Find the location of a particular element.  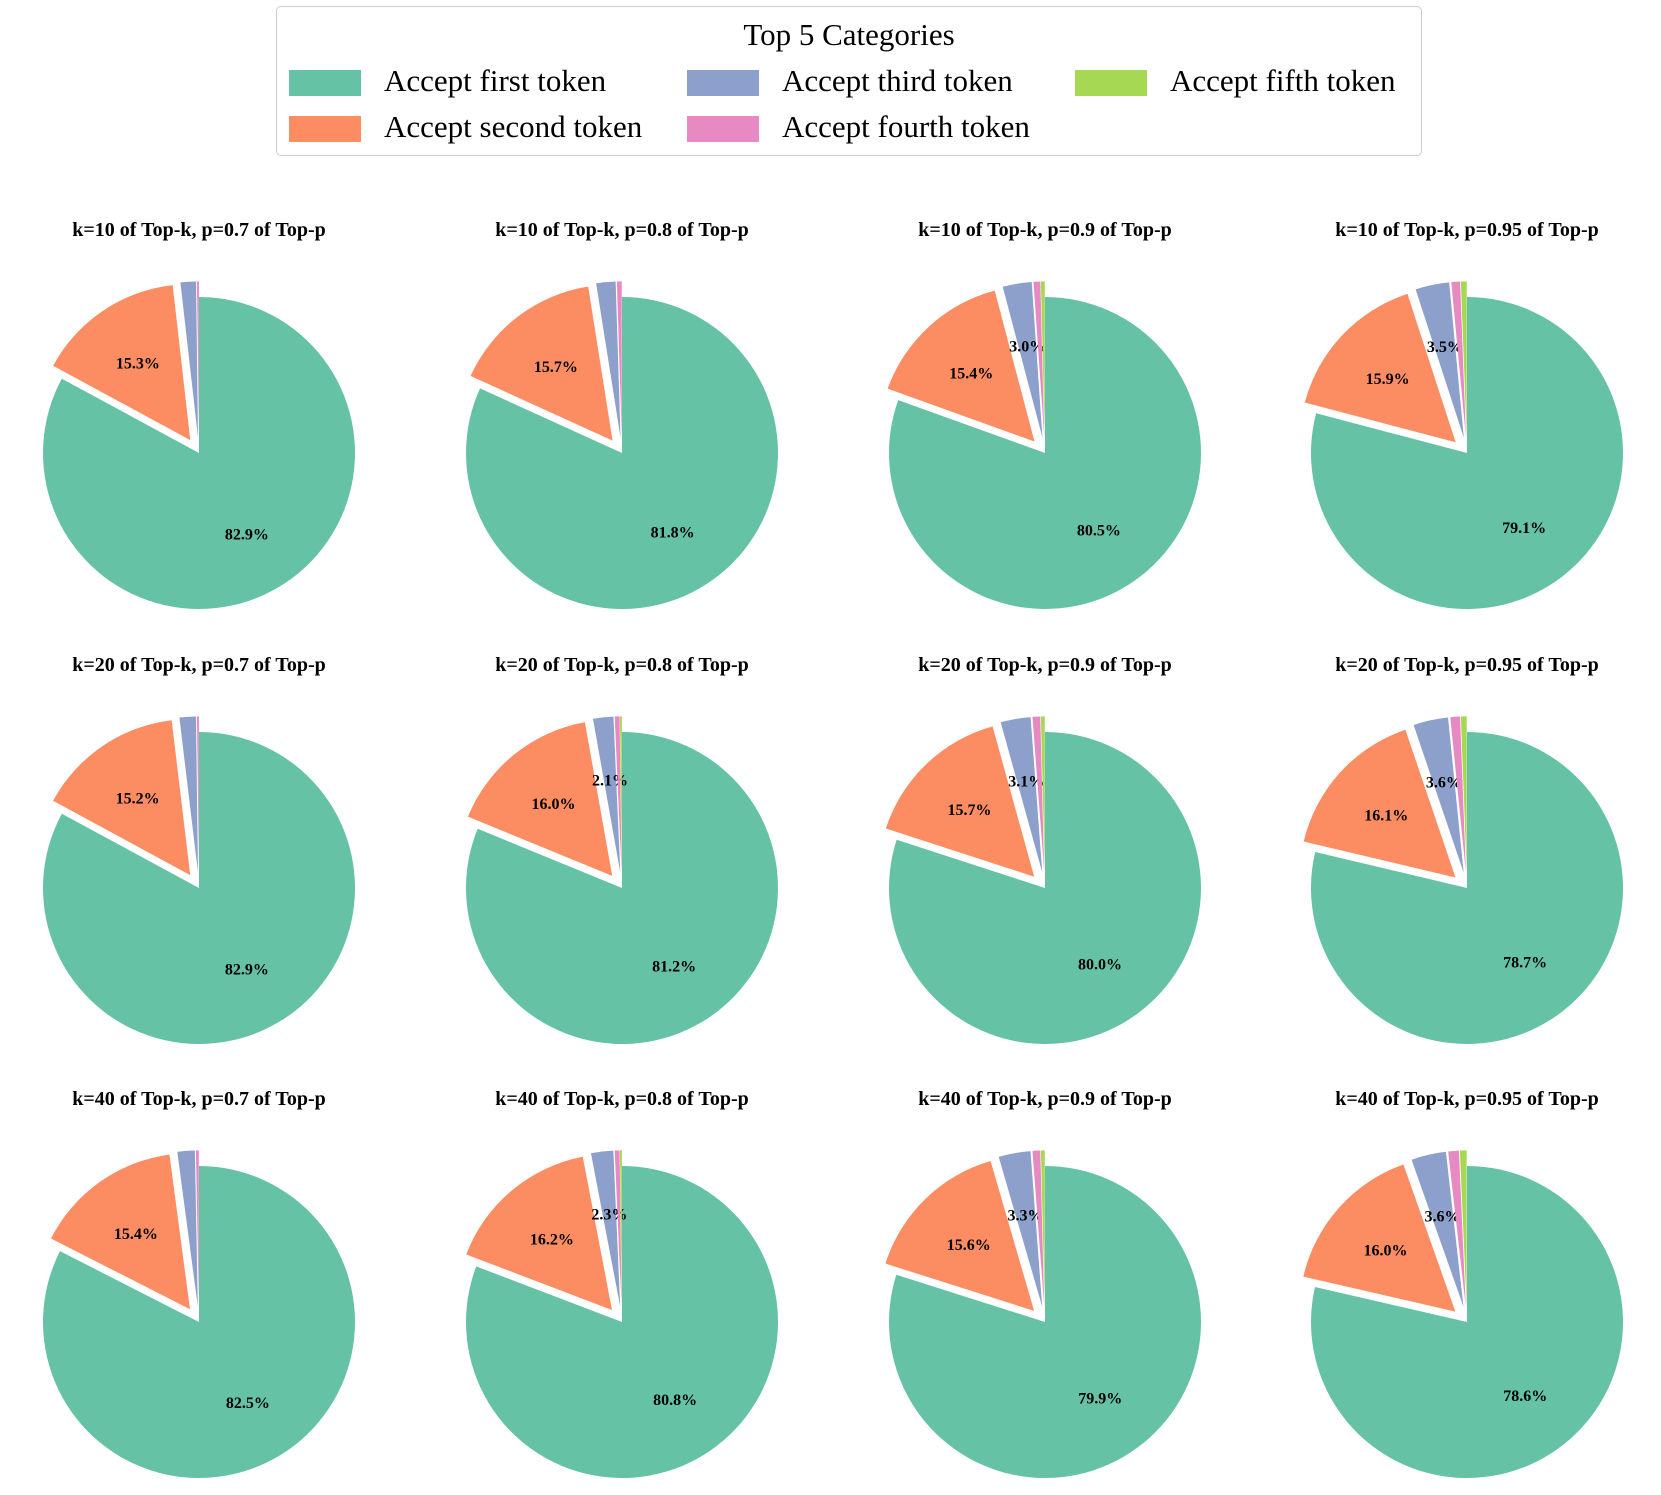

pie-slice-label: 2.1% is located at coordinates (610, 780).